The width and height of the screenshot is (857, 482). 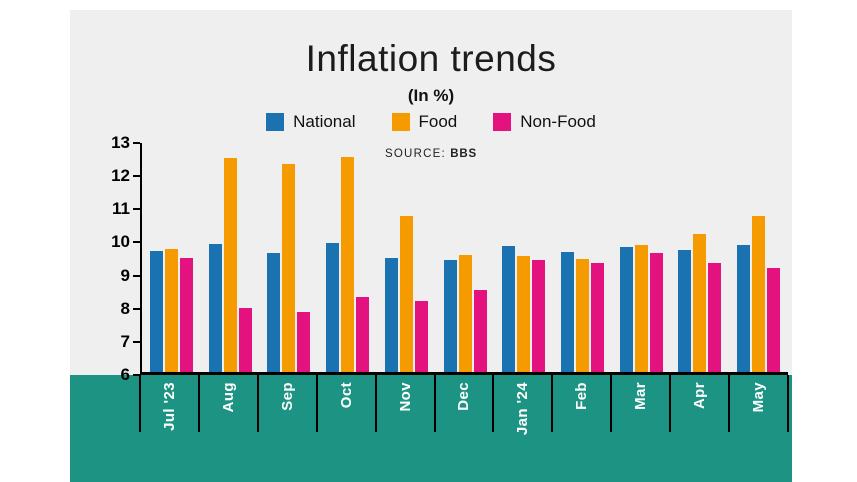 I want to click on legend-item-non-food: Non-Food, so click(x=544, y=122).